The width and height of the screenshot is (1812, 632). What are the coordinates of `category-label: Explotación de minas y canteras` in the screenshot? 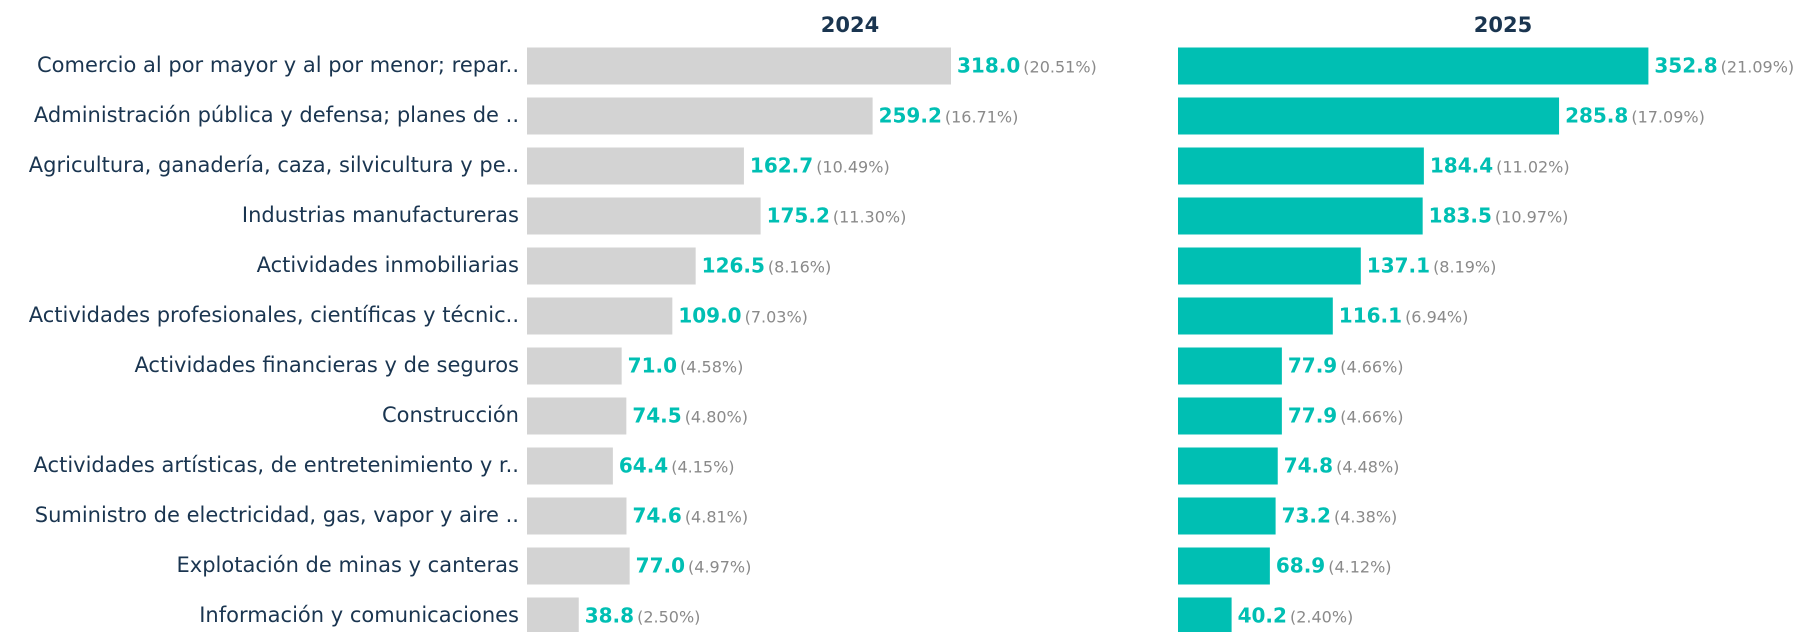 It's located at (348, 565).